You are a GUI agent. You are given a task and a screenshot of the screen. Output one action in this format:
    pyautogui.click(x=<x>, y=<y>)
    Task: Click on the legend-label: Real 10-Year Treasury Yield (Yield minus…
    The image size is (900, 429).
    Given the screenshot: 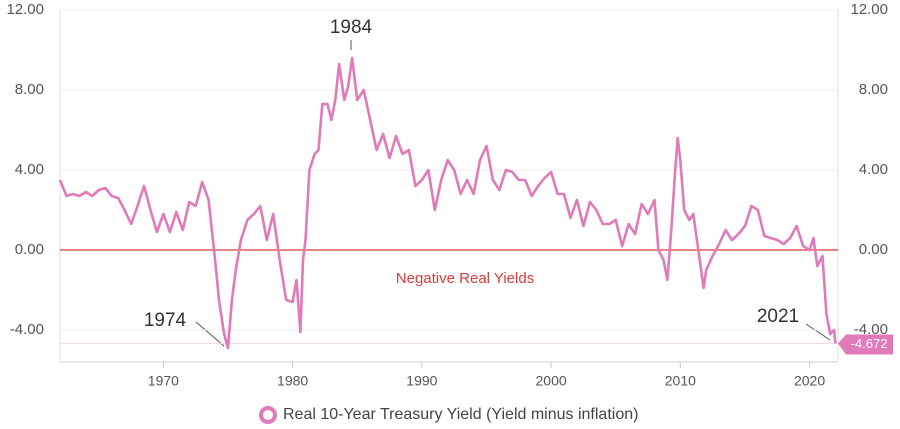 What is the action you would take?
    pyautogui.click(x=460, y=414)
    